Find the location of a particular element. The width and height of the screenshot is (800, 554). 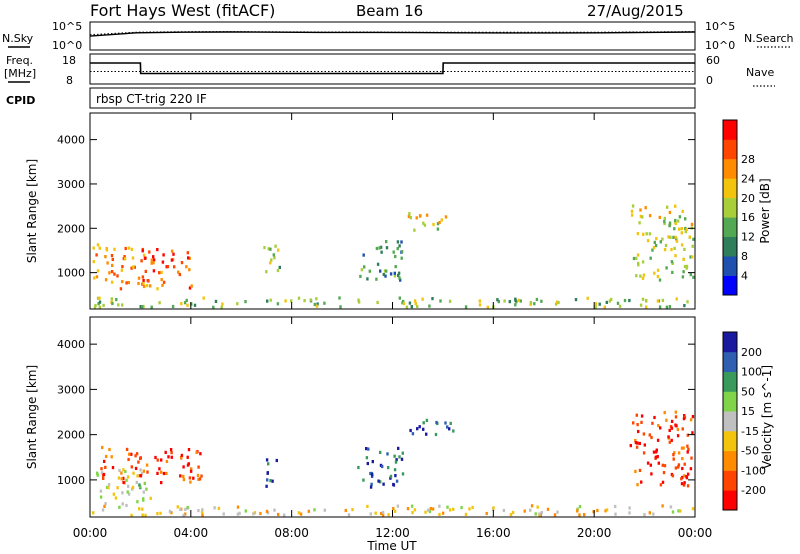

velocity-colorbar-label: Velocity [m s^-1] is located at coordinates (767, 417).